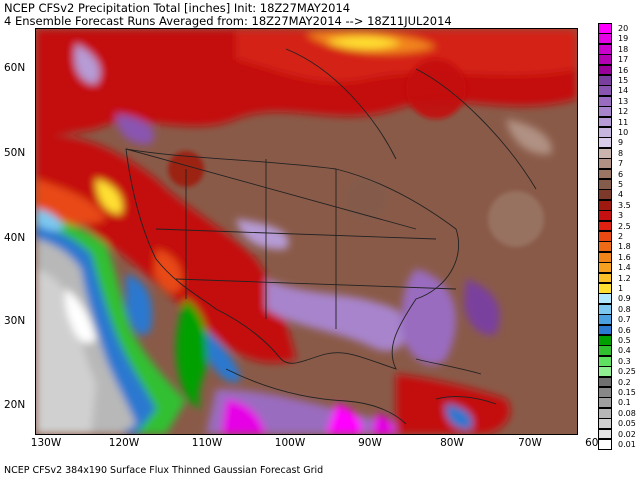  I want to click on legend-label: 0.05, so click(627, 424).